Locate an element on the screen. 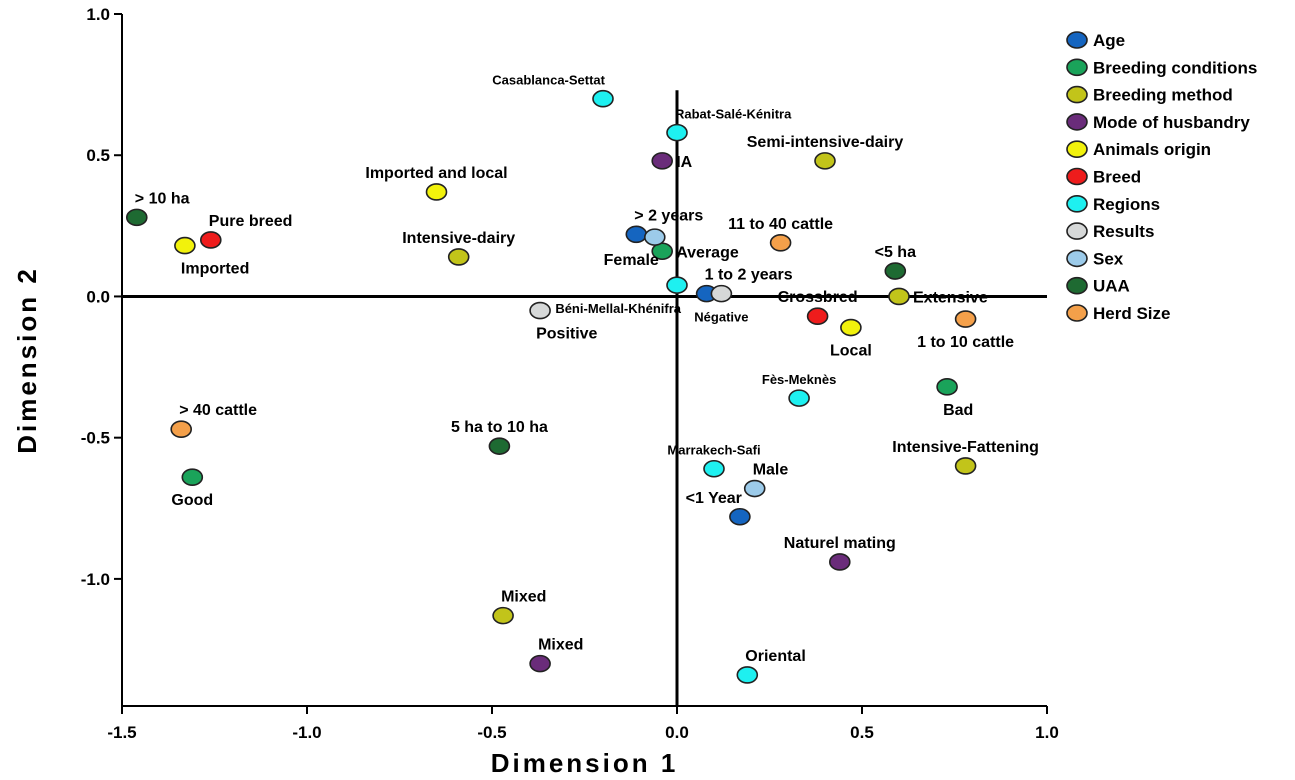 The image size is (1295, 780). legend-label: Results is located at coordinates (1123, 231).